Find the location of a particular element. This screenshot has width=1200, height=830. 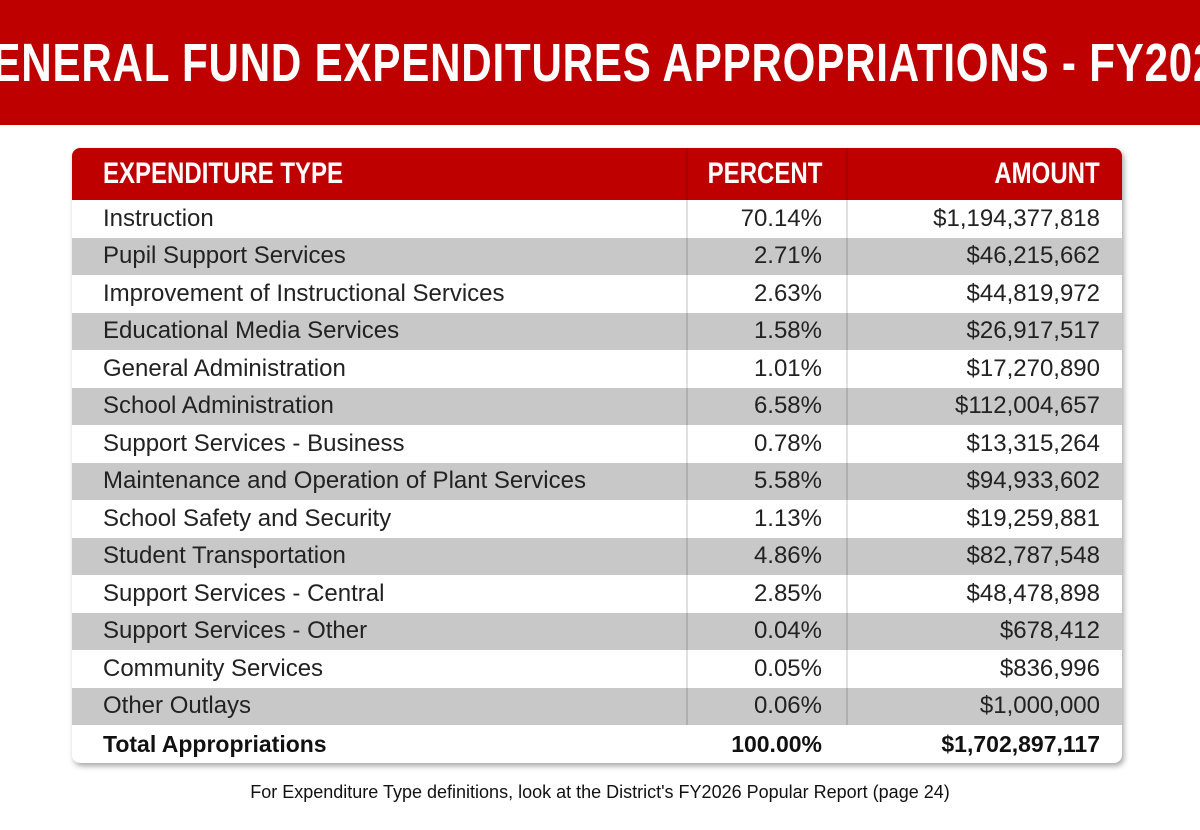

cell: 2.85% is located at coordinates (754, 594).